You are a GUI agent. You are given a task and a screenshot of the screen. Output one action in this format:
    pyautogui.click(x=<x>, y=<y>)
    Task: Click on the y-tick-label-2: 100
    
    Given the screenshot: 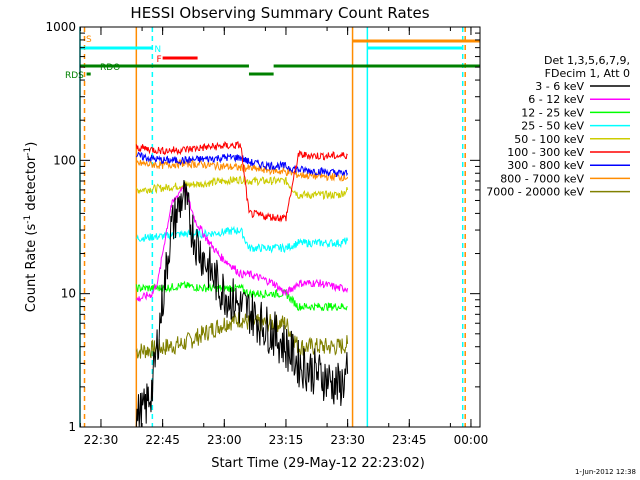 What is the action you would take?
    pyautogui.click(x=64, y=160)
    